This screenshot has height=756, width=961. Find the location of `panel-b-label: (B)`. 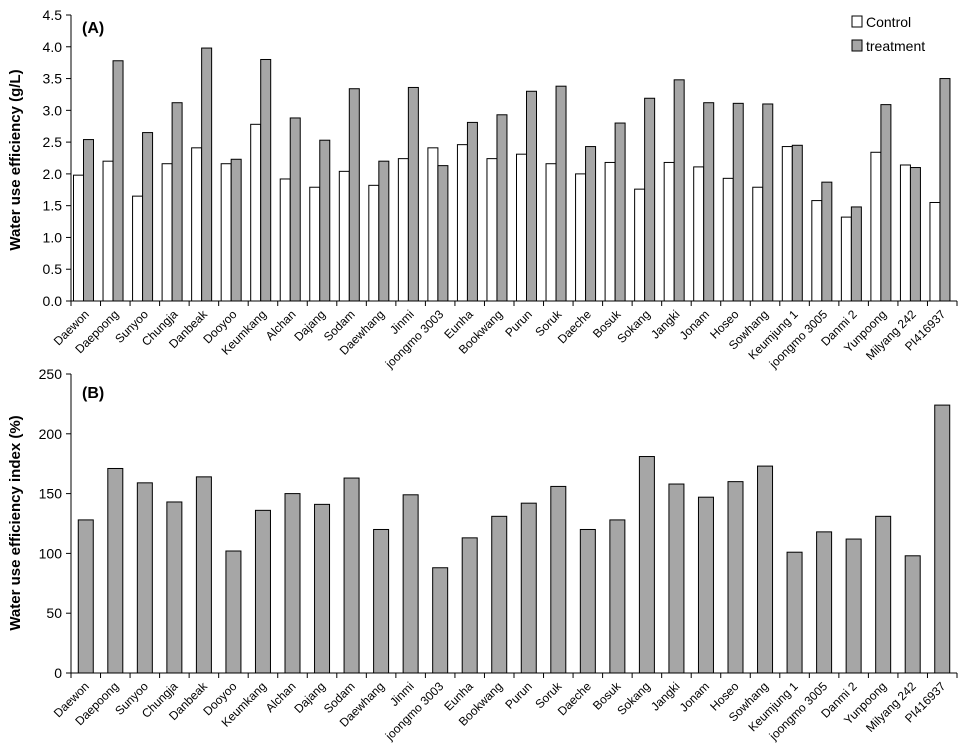

panel-b-label: (B) is located at coordinates (93, 393).